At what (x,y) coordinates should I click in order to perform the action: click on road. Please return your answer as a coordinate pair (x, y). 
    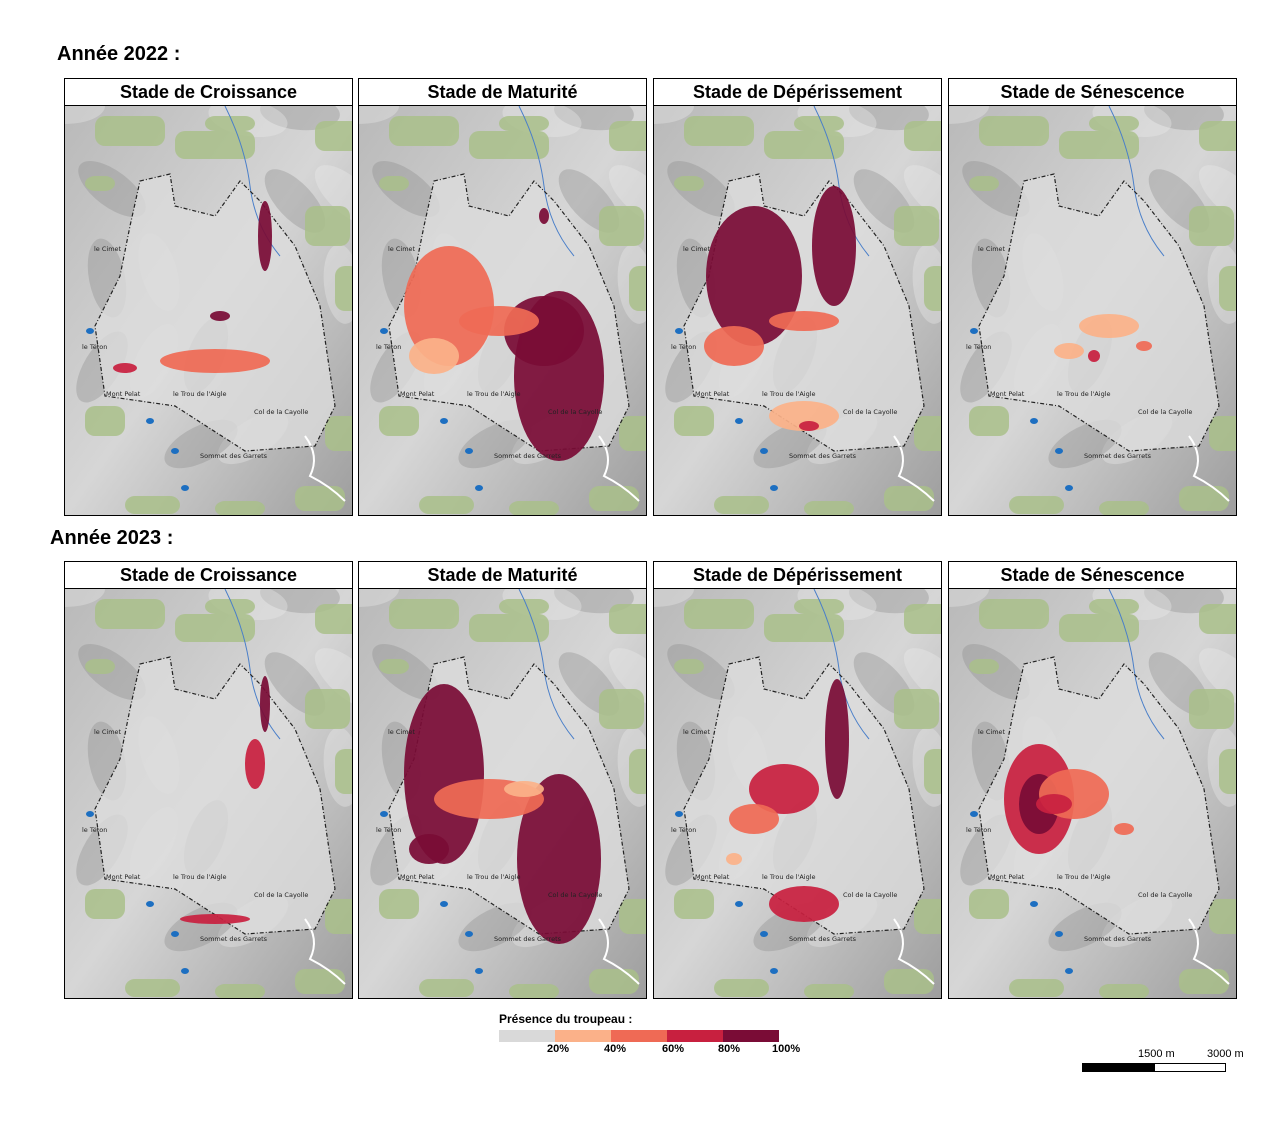
    Looking at the image, I should click on (1209, 468).